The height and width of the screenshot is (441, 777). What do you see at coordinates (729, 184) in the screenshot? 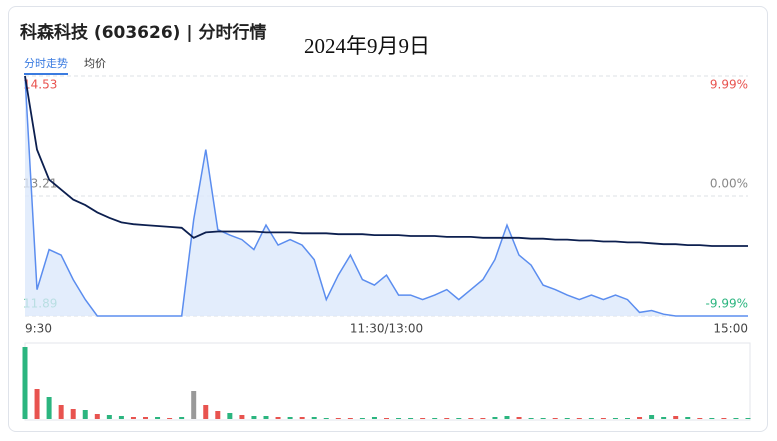
I see `y2-tick-label: 0.00%` at bounding box center [729, 184].